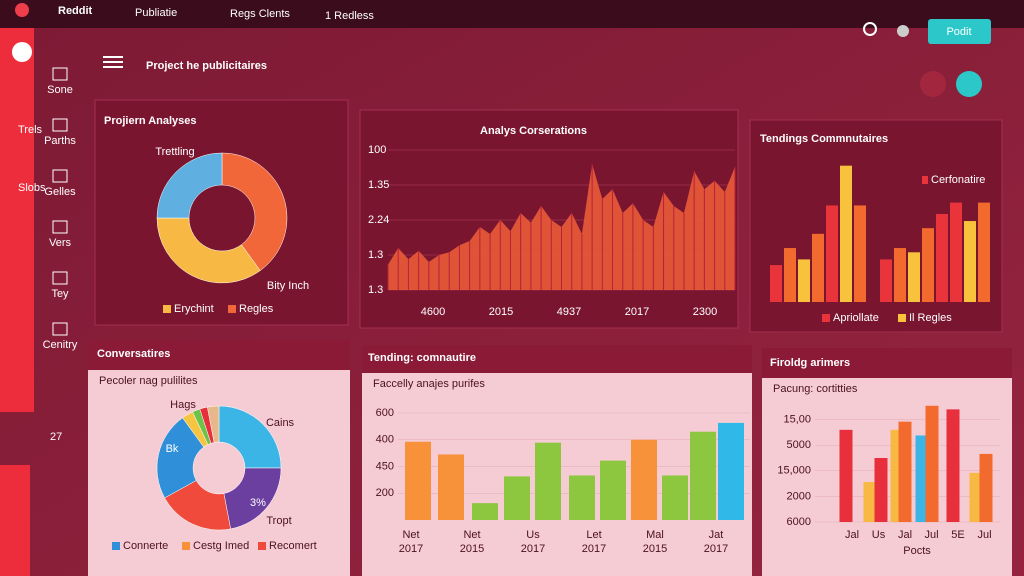  What do you see at coordinates (385, 466) in the screenshot?
I see `y-tick-label: 450` at bounding box center [385, 466].